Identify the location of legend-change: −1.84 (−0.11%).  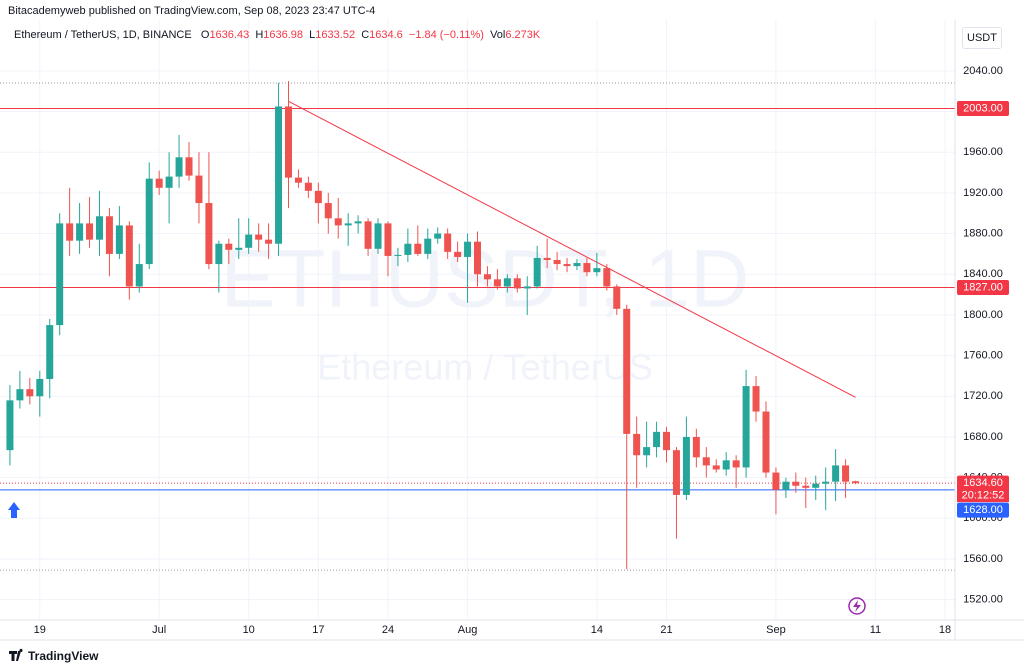
(446, 35).